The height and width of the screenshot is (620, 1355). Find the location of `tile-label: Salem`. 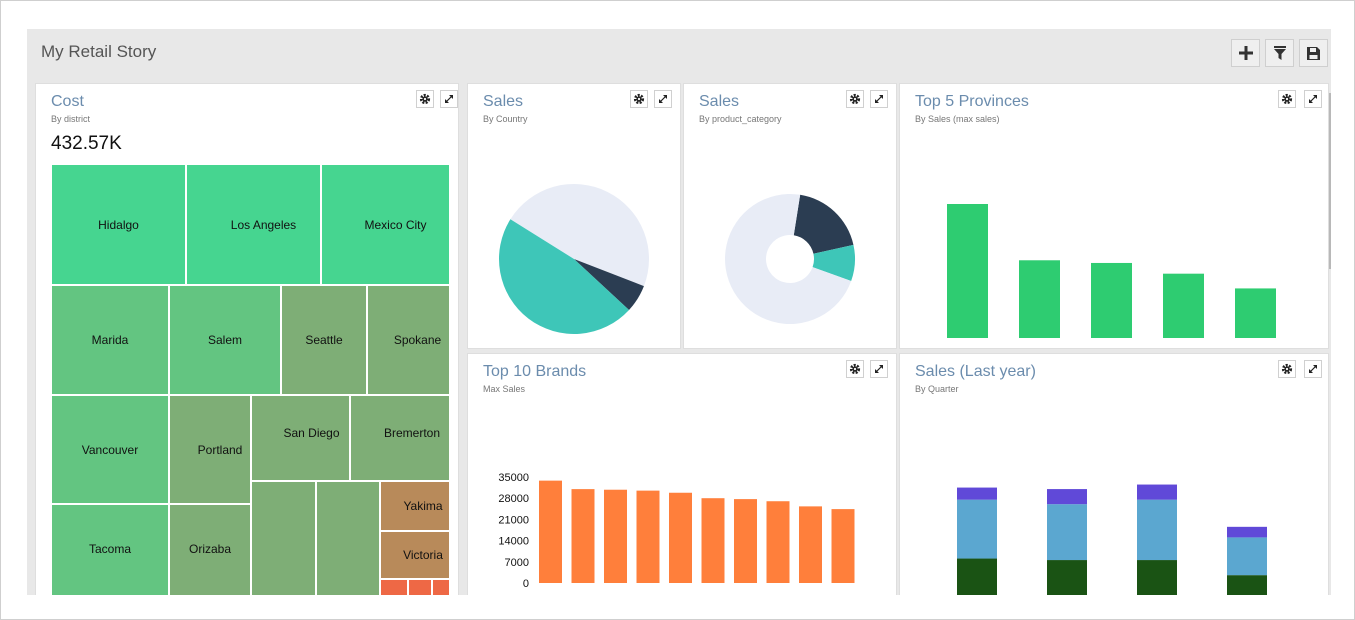

tile-label: Salem is located at coordinates (224, 340).